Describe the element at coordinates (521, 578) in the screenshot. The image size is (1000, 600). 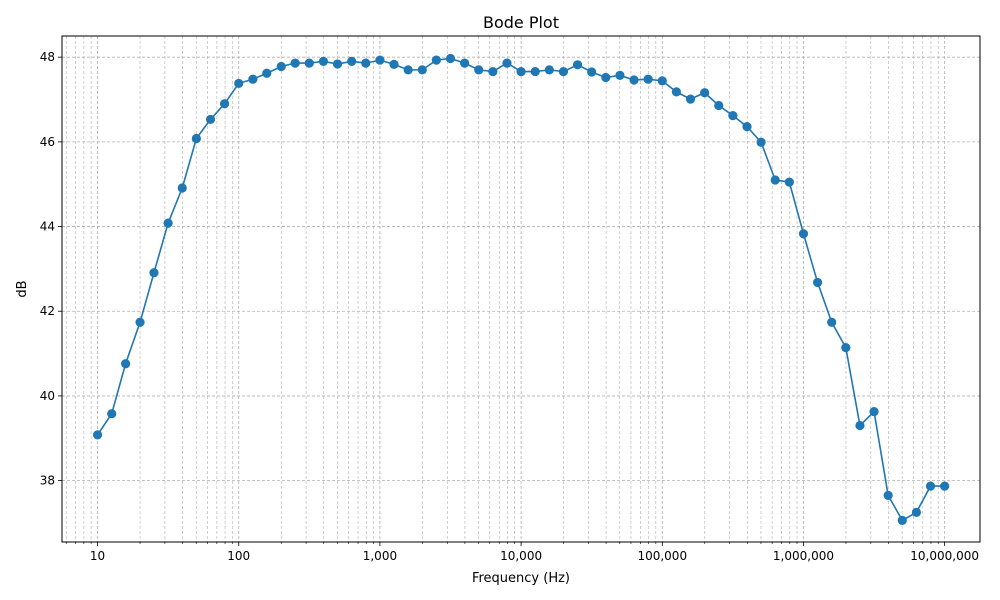
I see `x-axis-label: Frequency (Hz)` at that location.